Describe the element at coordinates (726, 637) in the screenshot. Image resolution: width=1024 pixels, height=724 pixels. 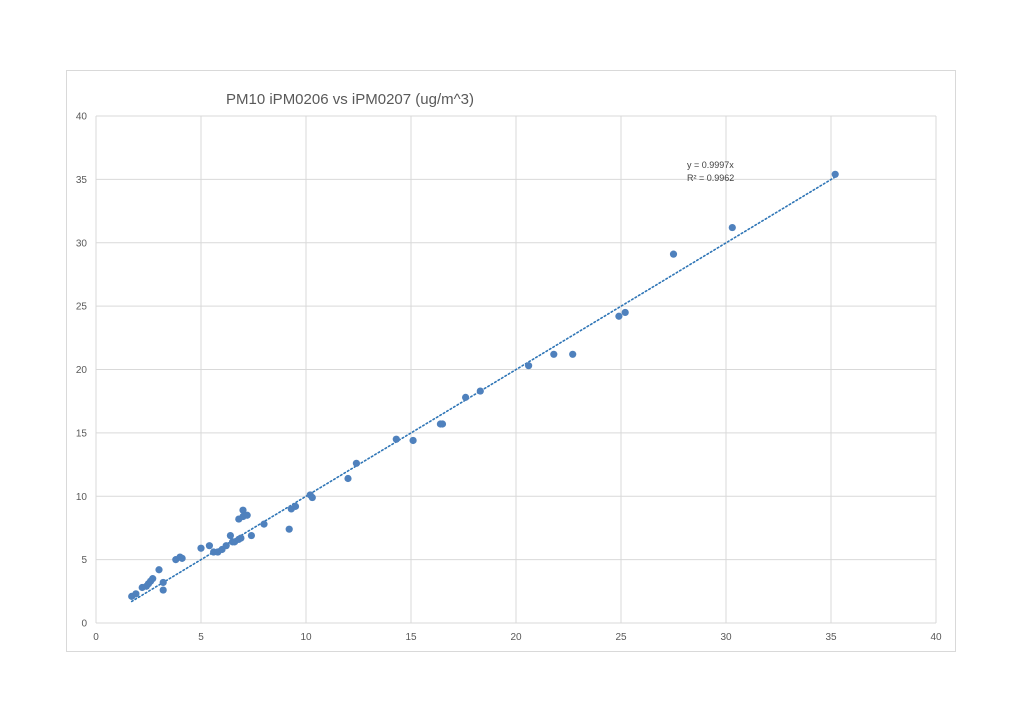
I see `x-tick-label: 30` at that location.